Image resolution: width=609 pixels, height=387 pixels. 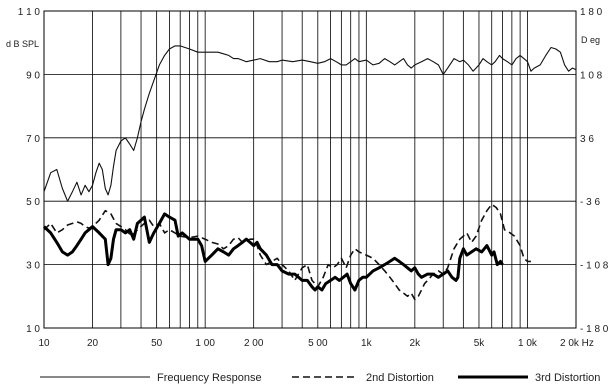 I want to click on legend-label-3: 3rd Distortion, so click(x=567, y=378).